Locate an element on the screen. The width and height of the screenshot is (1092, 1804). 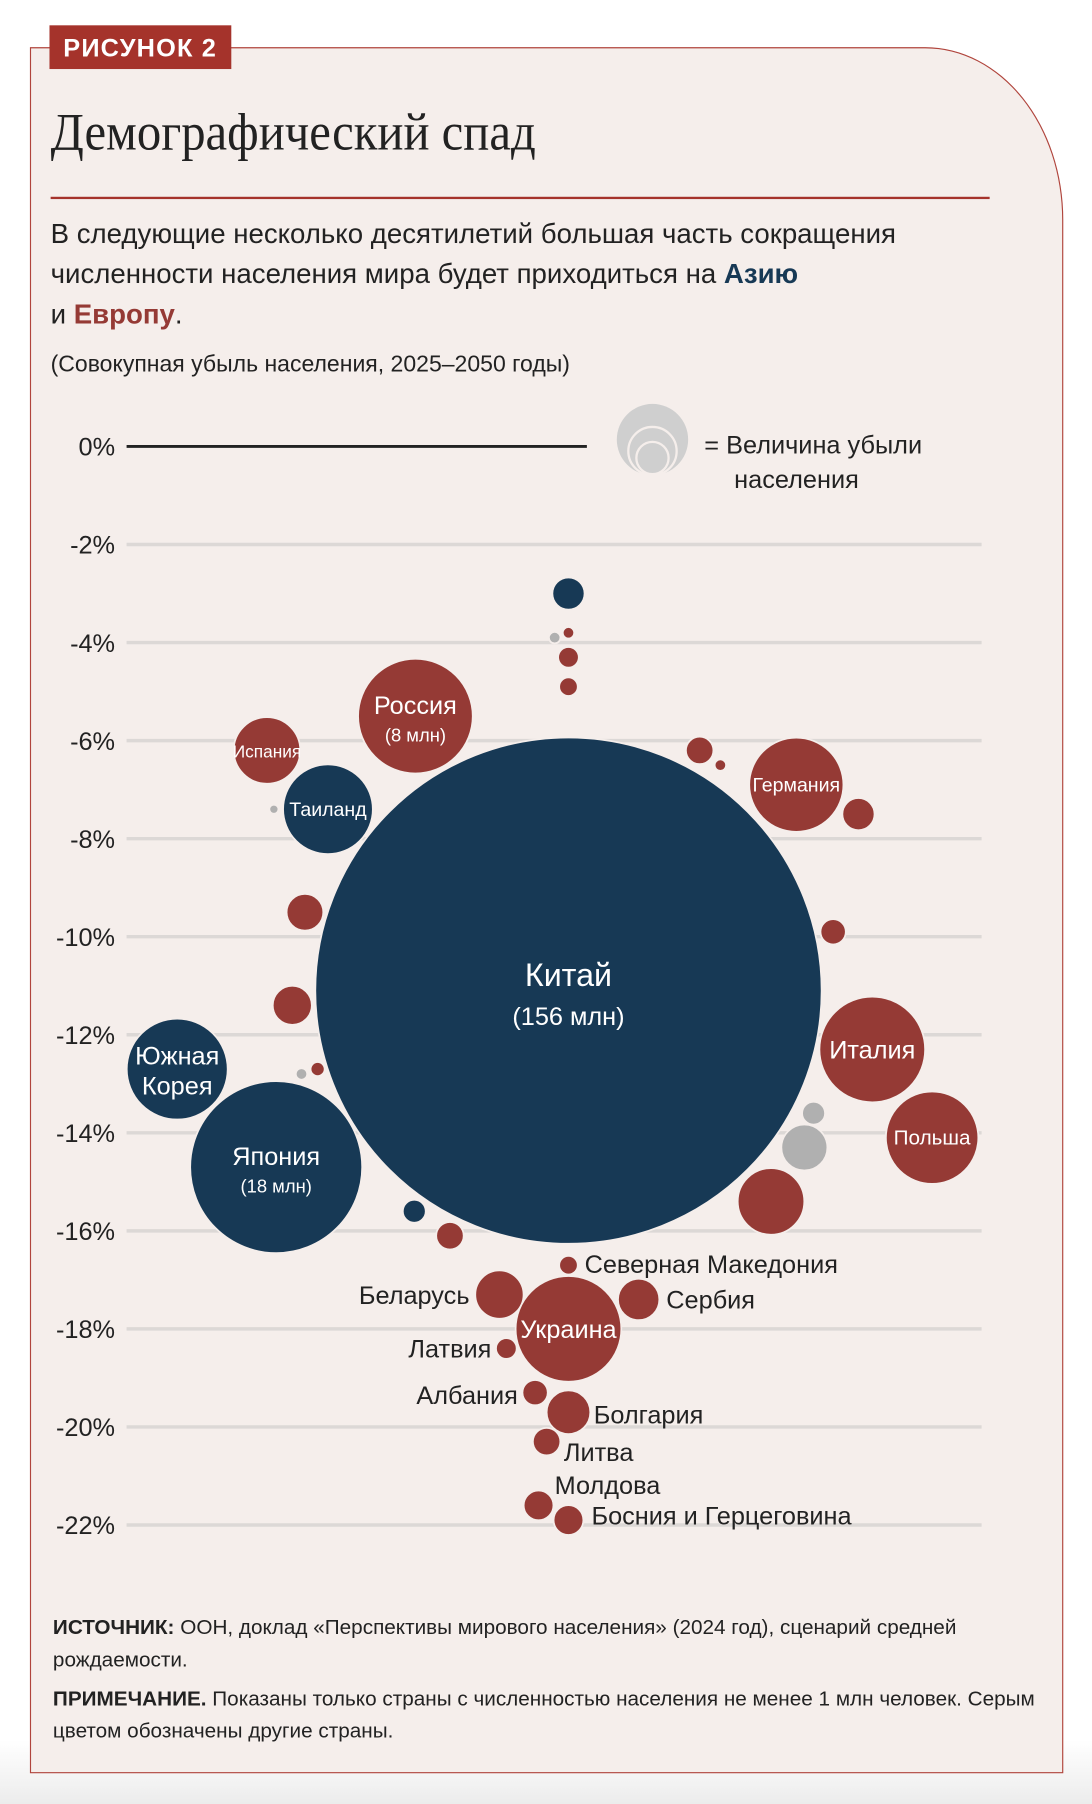
bubble-Испания is located at coordinates (267, 750).